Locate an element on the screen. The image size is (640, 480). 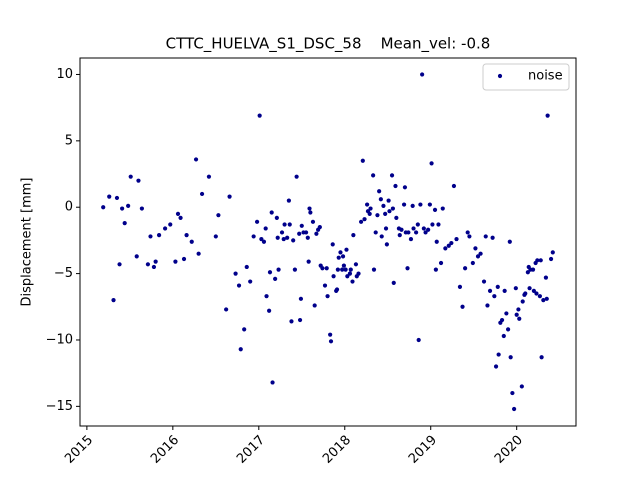
legend-marker is located at coordinates (500, 76).